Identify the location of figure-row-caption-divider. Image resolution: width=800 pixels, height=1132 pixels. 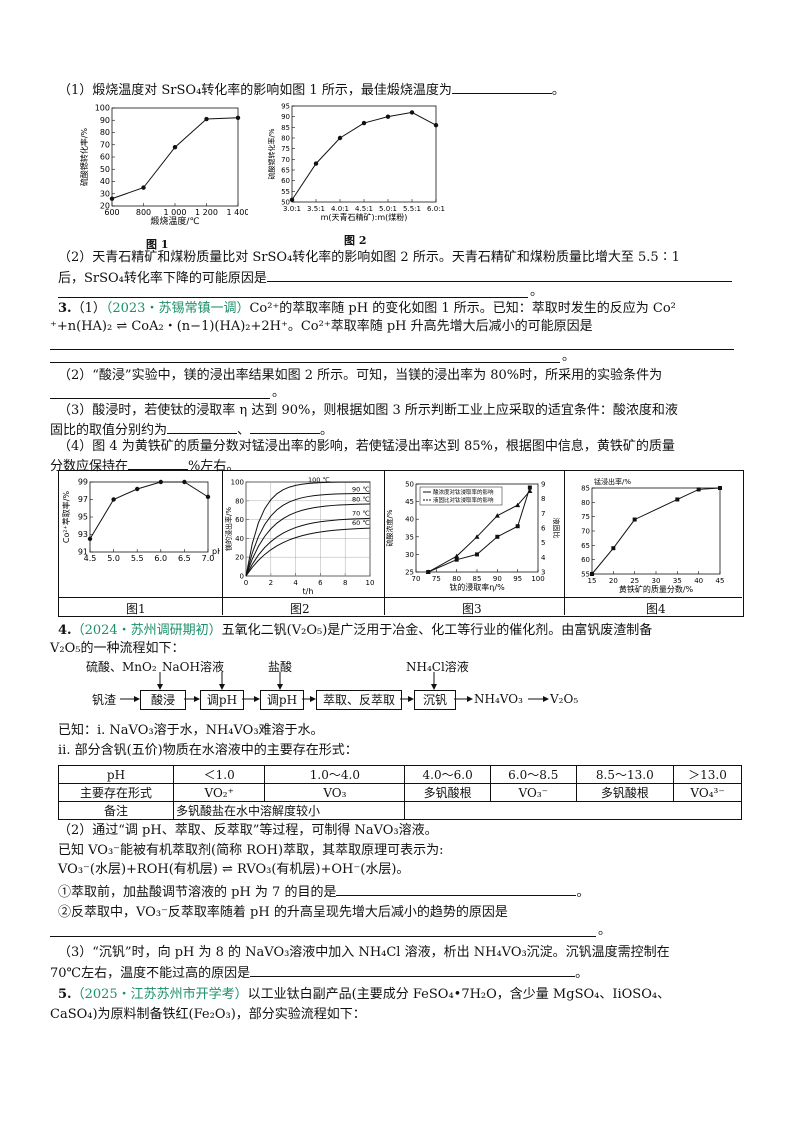
(400, 597).